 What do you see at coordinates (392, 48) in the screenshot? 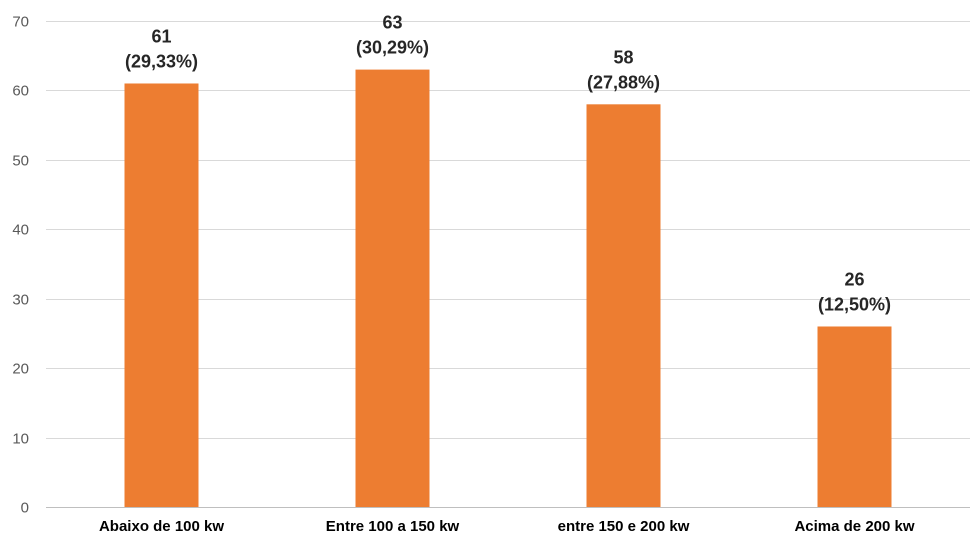
I see `data-label-percent: (30,29%)` at bounding box center [392, 48].